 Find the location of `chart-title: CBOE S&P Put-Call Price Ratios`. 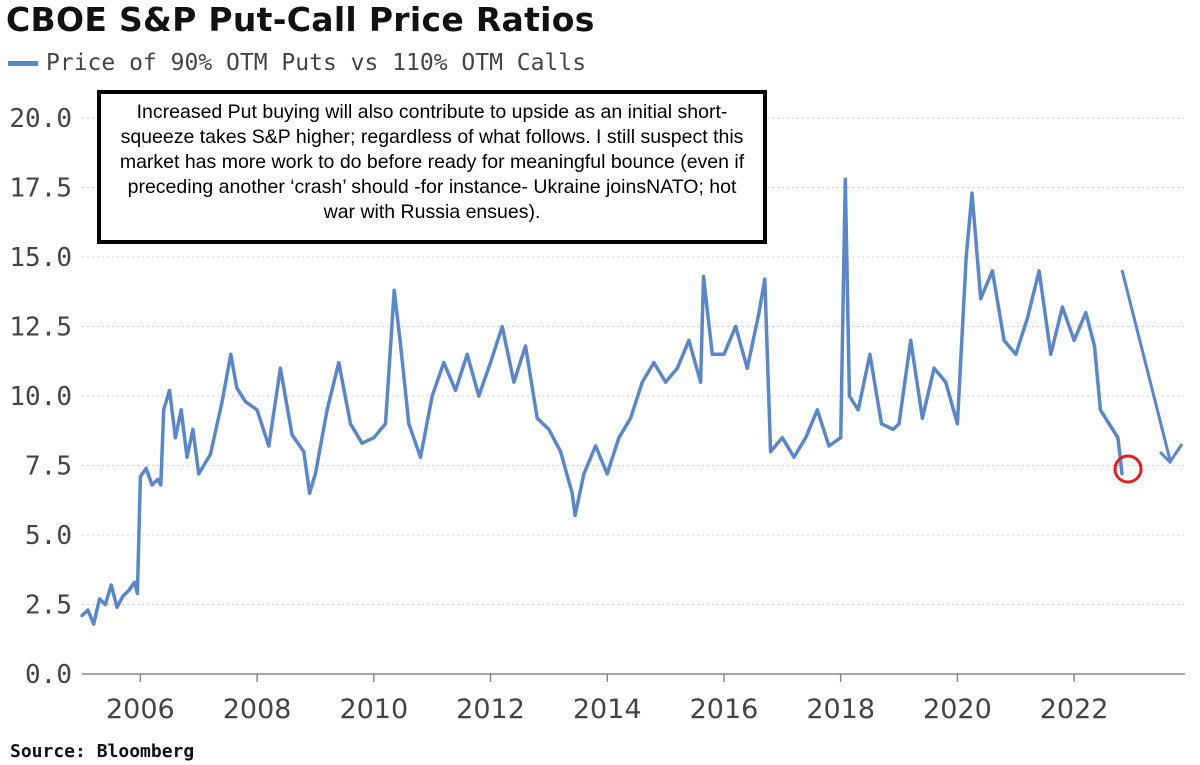

chart-title: CBOE S&P Put-Call Price Ratios is located at coordinates (300, 19).